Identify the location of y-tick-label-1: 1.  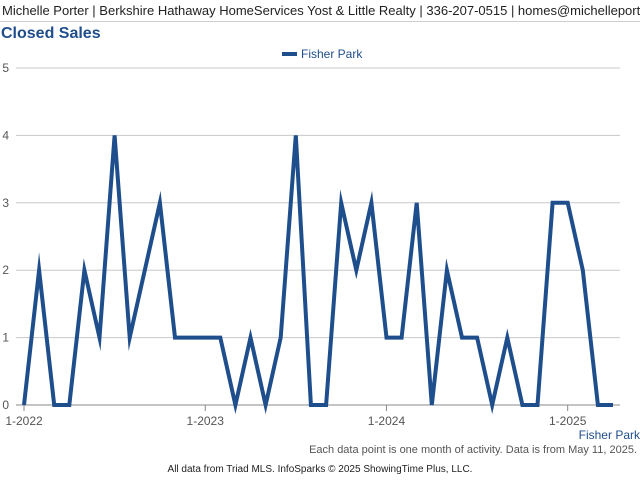
(5, 338).